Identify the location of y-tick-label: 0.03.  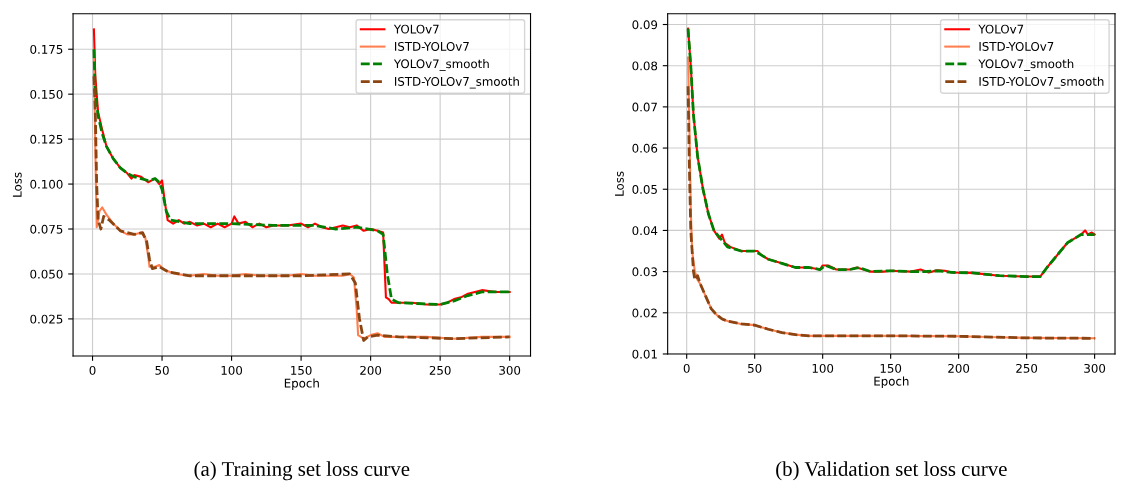
(644, 272).